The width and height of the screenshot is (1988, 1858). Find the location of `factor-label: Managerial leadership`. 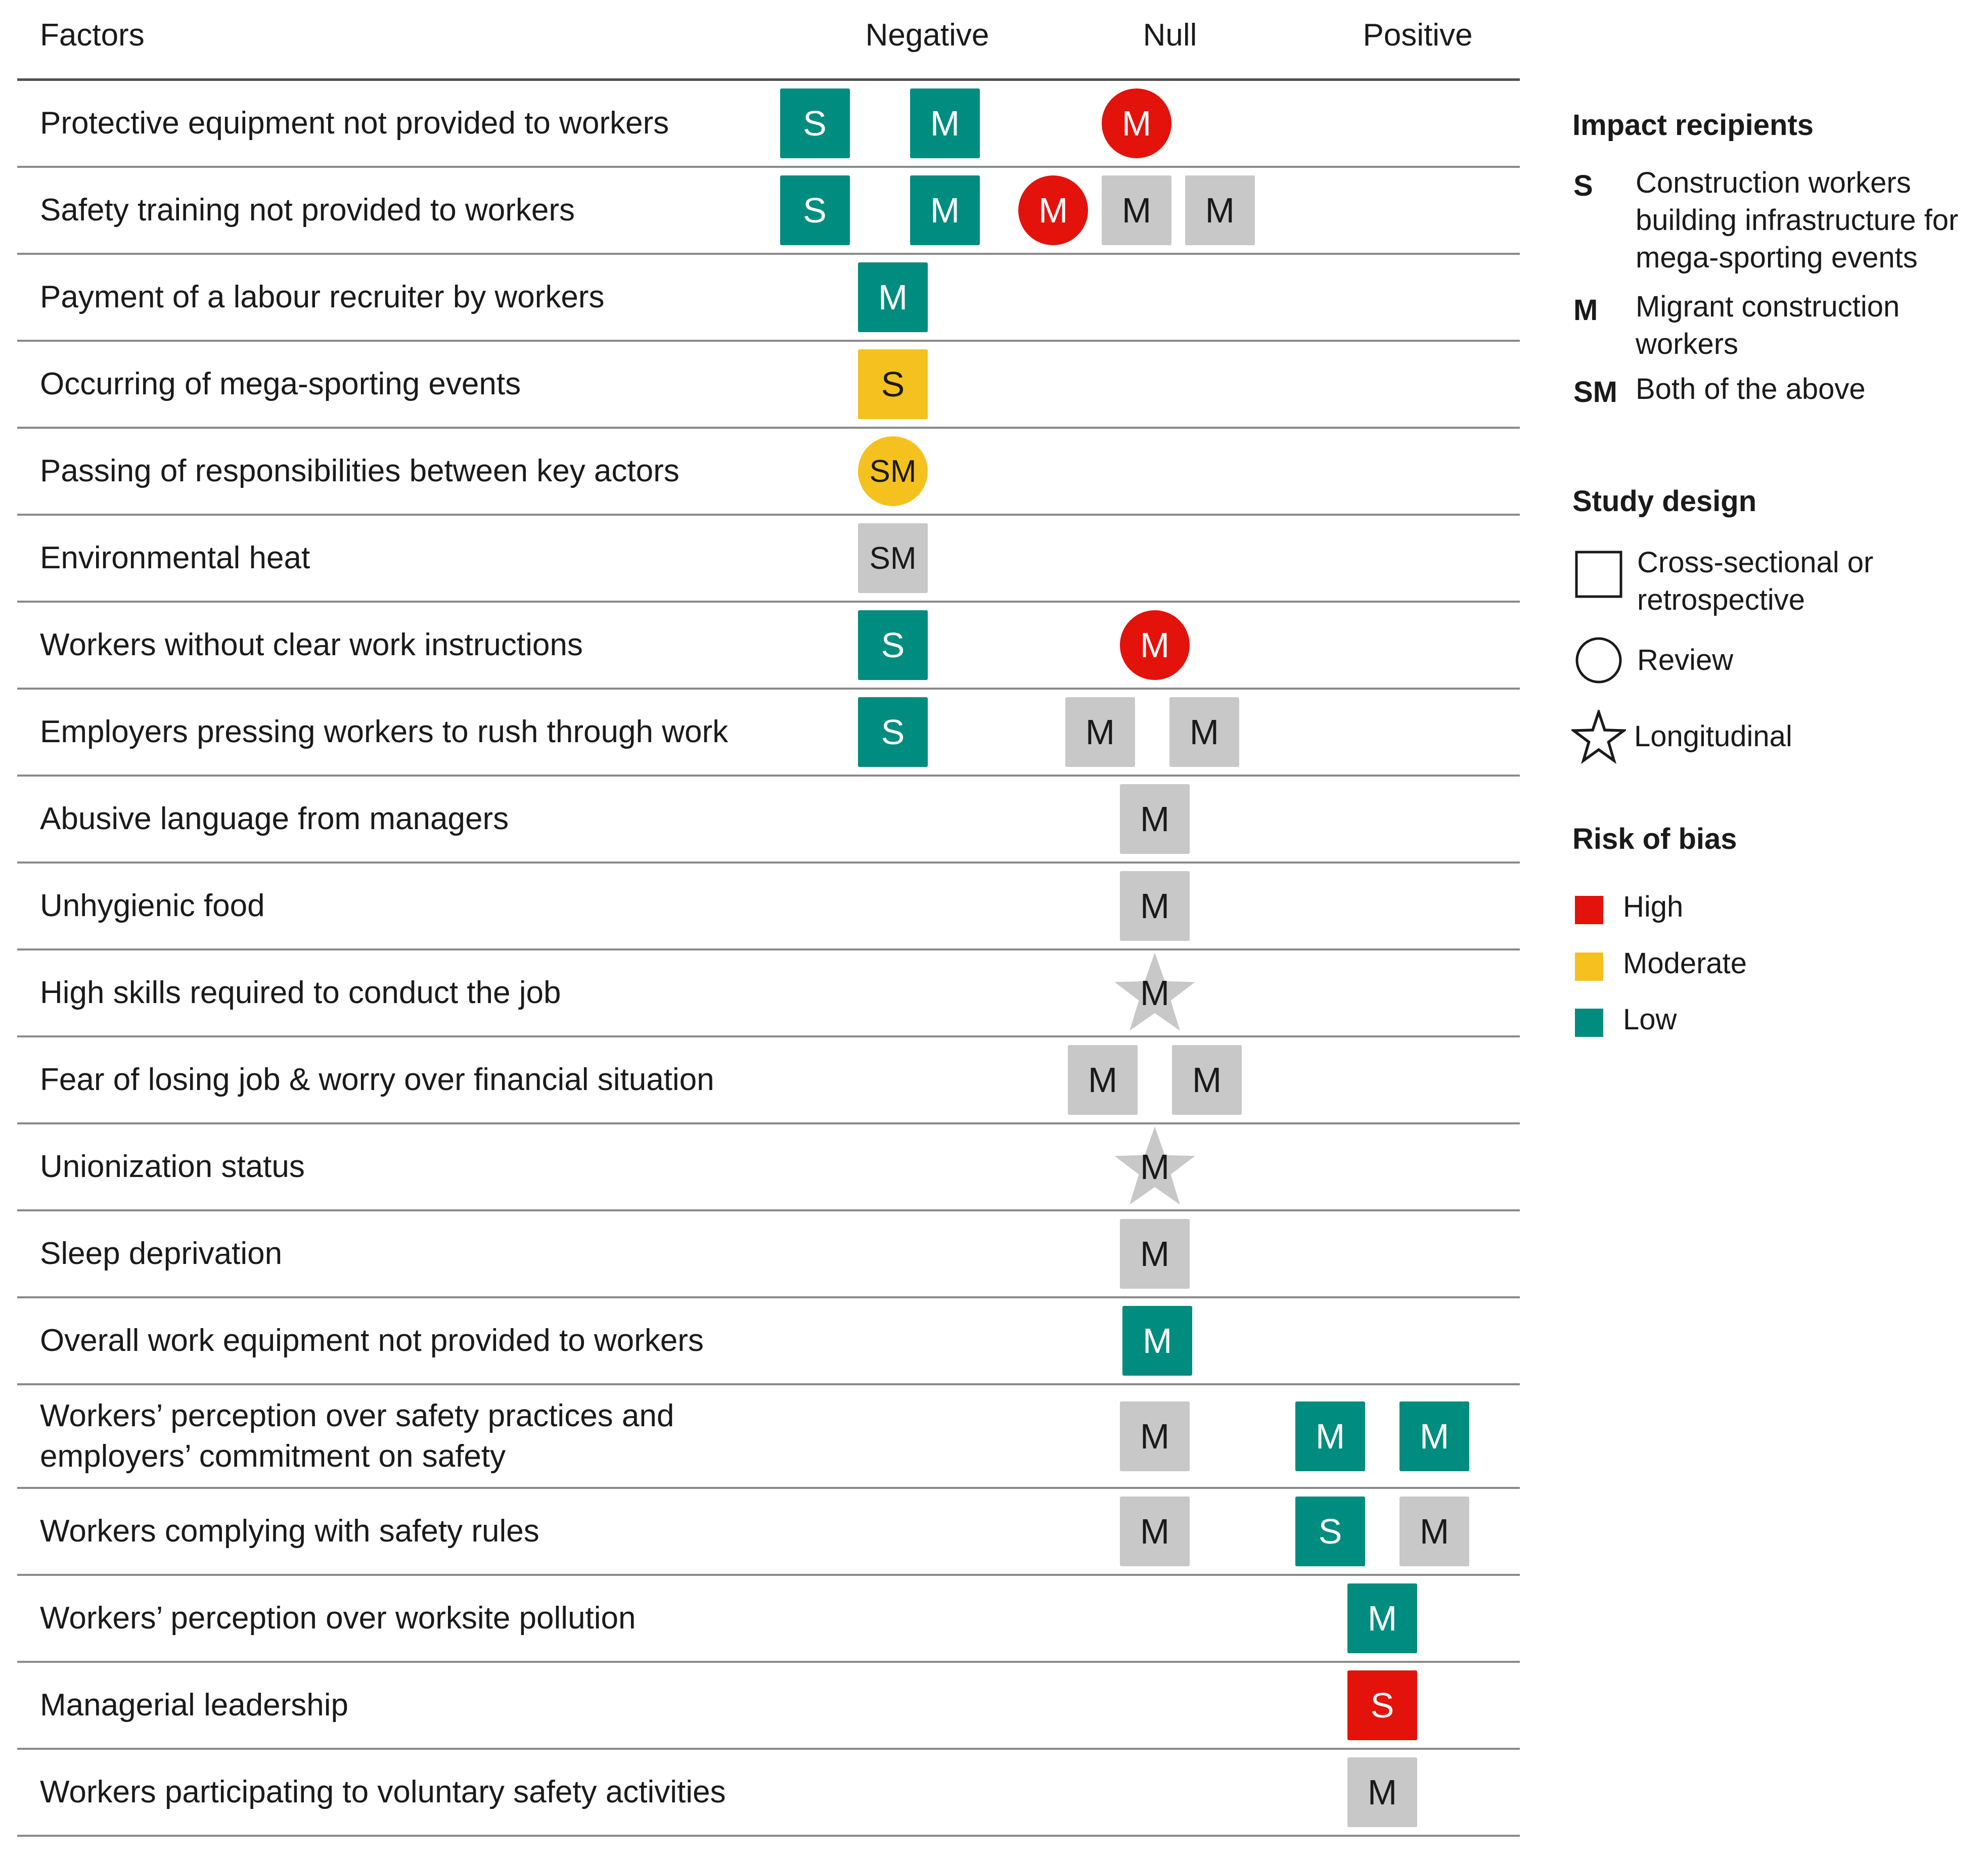

factor-label: Managerial leadership is located at coordinates (194, 1705).